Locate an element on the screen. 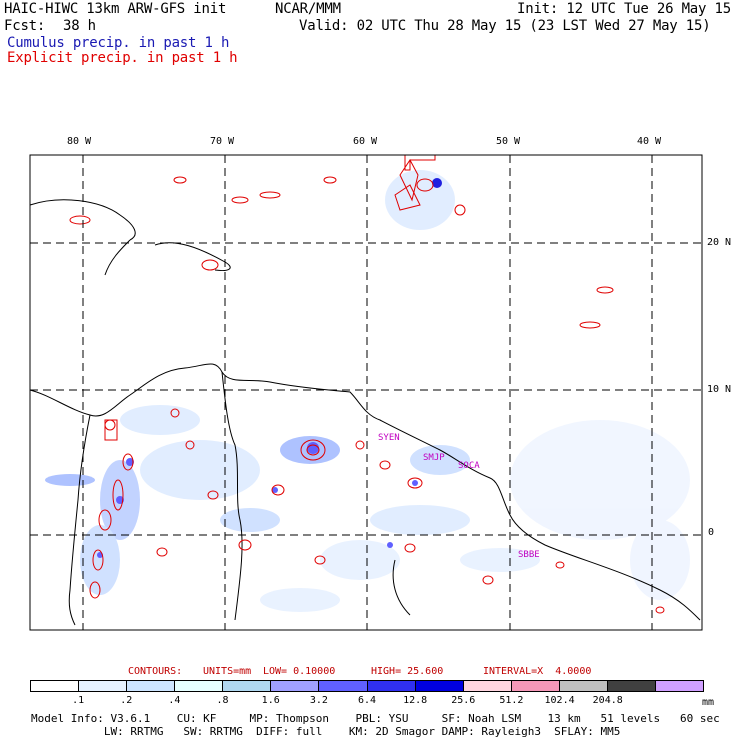 This screenshot has height=740, width=740. colorbar-unit: mm is located at coordinates (708, 702).